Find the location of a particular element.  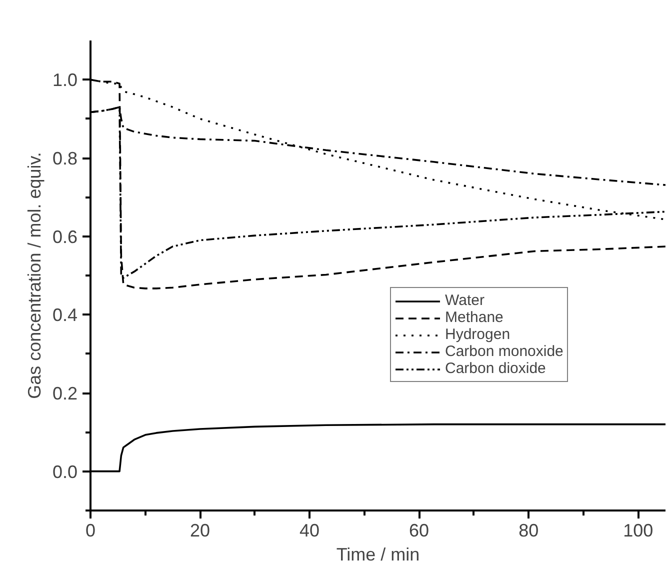

y-tick-label: 0.6 is located at coordinates (65, 236).